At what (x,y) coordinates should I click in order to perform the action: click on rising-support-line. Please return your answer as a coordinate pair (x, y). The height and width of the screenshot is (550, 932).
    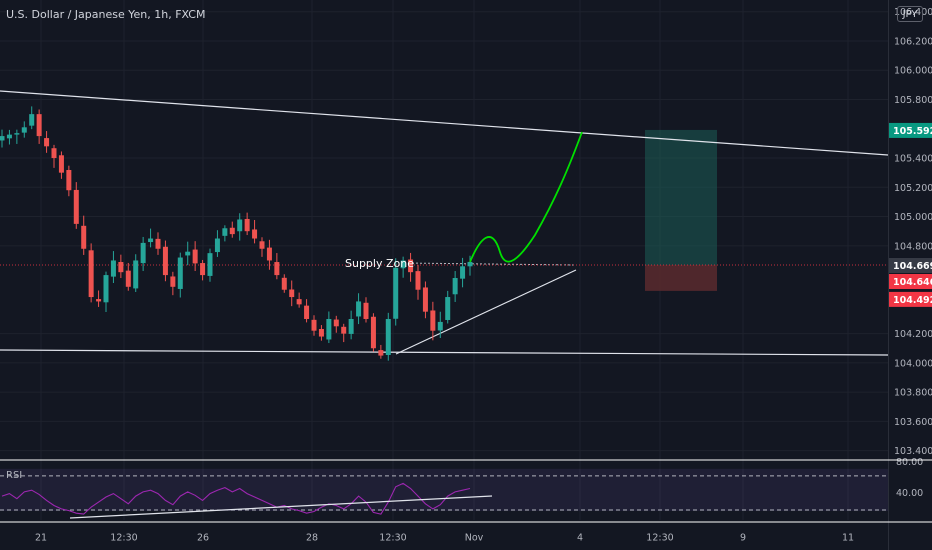
    Looking at the image, I should click on (486, 312).